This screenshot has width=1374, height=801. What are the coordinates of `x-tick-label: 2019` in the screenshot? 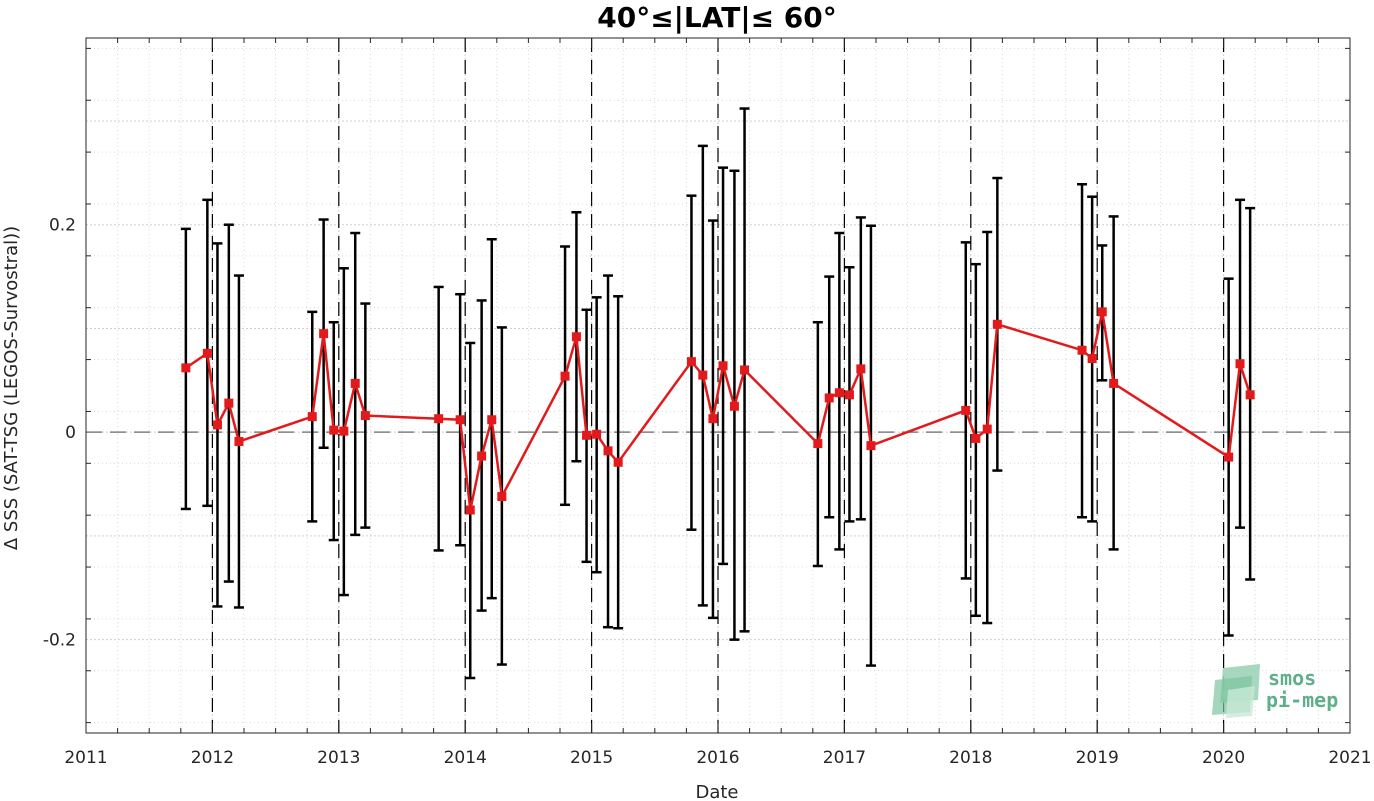 It's located at (1097, 758).